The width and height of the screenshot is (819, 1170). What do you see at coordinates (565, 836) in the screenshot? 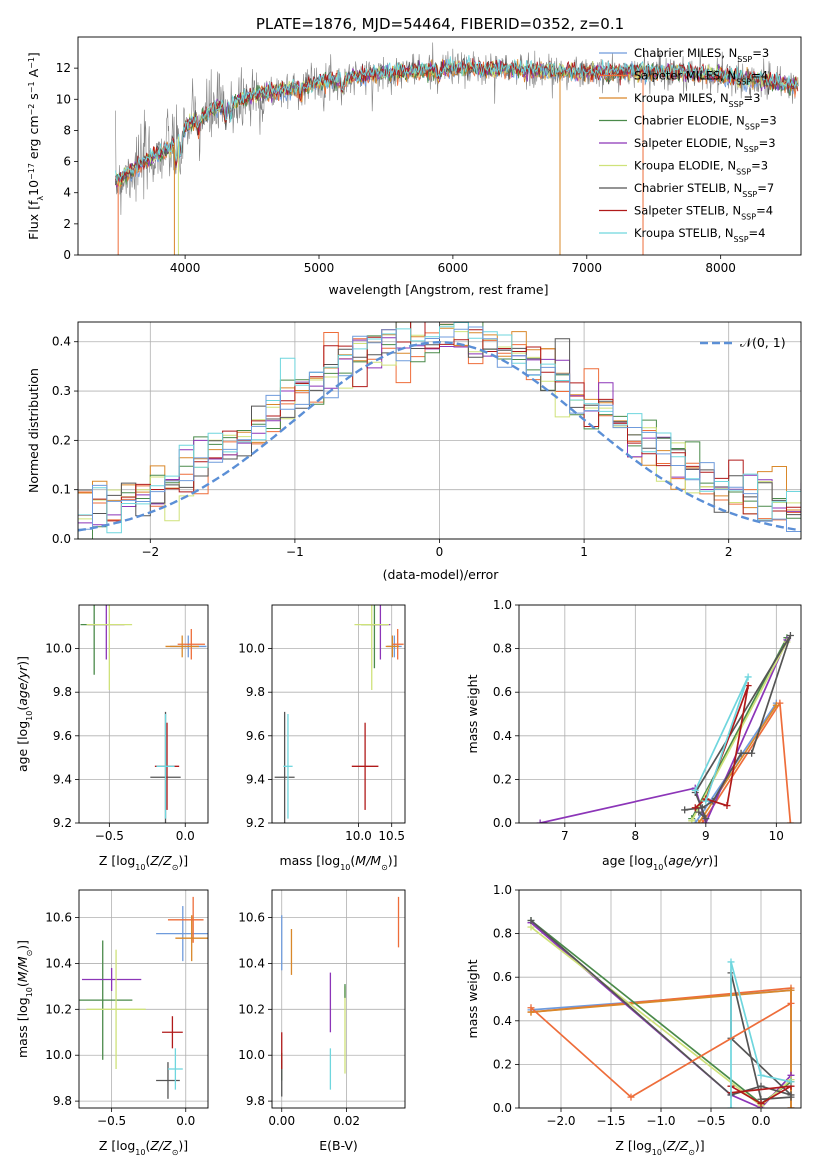
I see `x-tick-label: 7` at bounding box center [565, 836].